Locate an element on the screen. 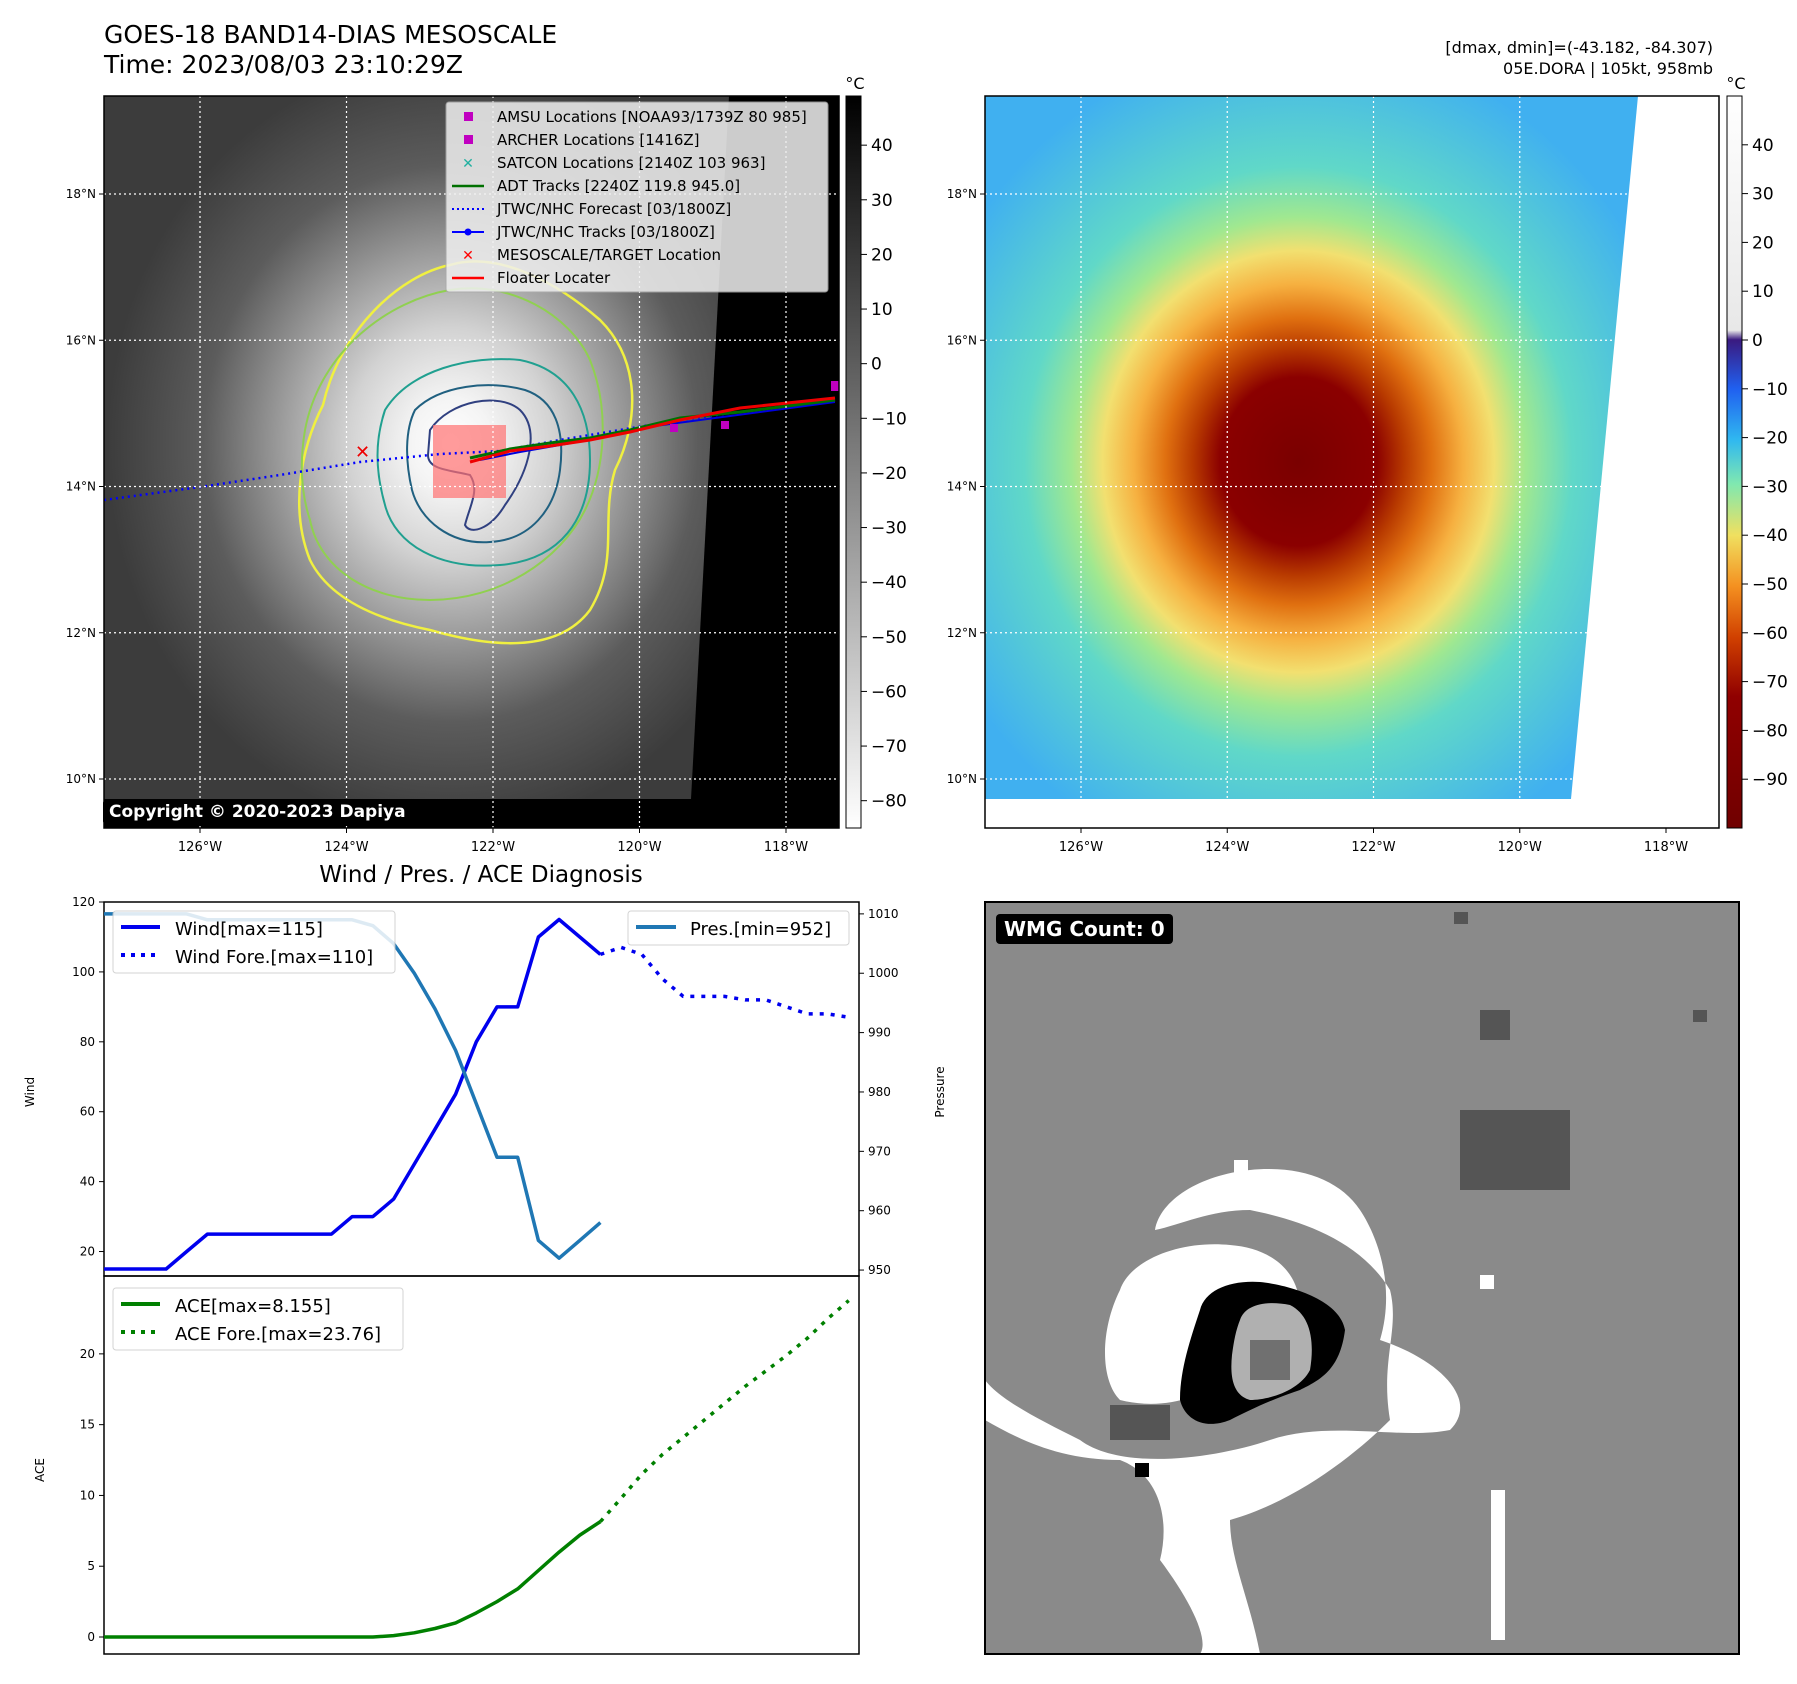  ace-tick-label: 15 is located at coordinates (87, 1425).